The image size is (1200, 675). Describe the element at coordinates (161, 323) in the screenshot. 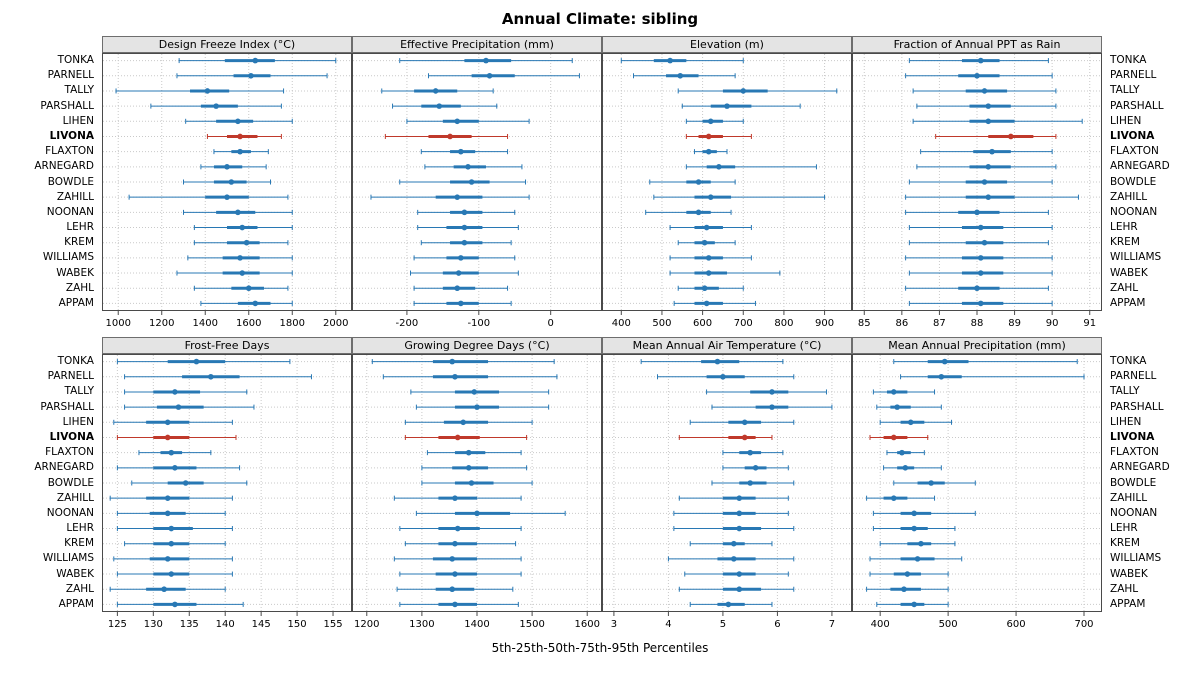

I see `svg-text: 1200` at that location.